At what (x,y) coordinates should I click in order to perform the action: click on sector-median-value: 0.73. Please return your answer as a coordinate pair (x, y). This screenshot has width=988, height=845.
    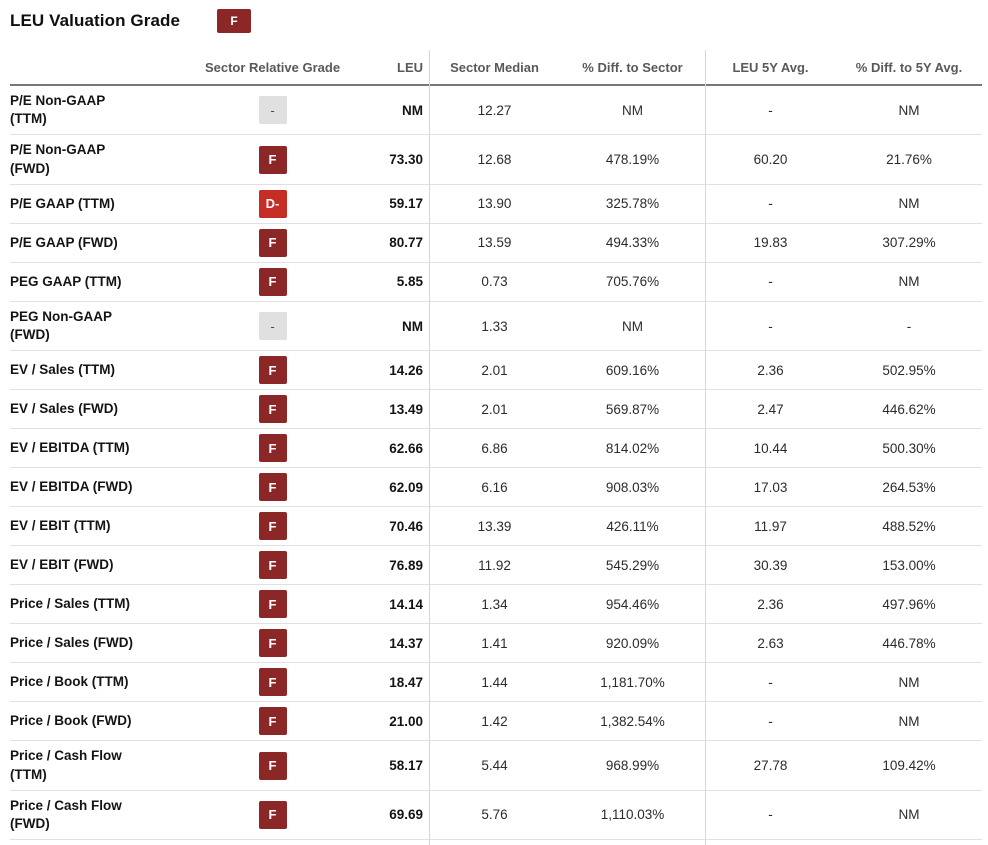
    Looking at the image, I should click on (494, 282).